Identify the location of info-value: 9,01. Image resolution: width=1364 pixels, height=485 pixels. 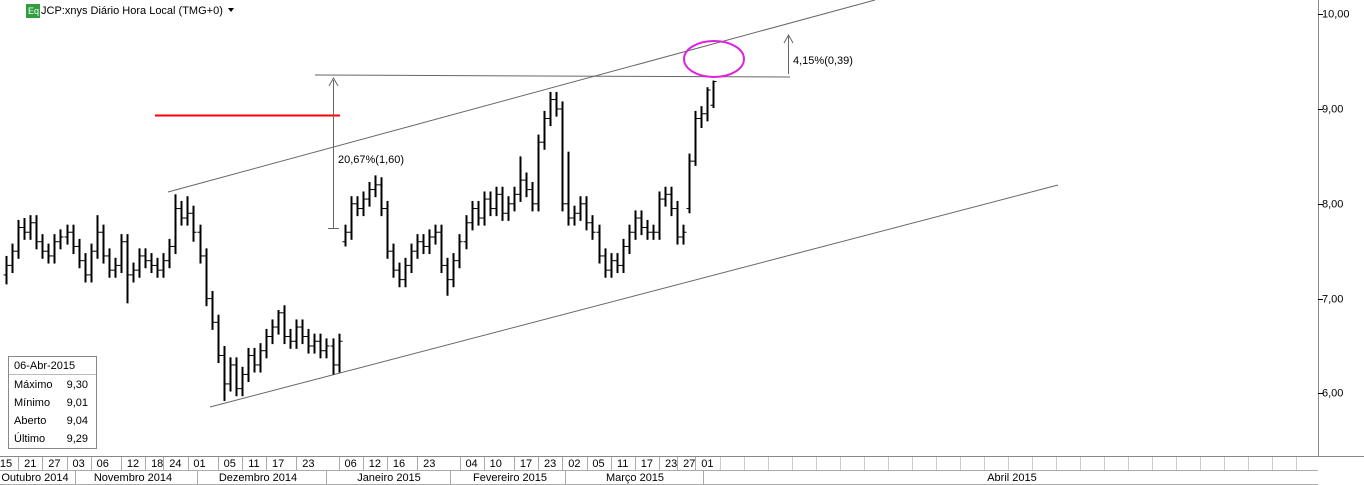
(77, 403).